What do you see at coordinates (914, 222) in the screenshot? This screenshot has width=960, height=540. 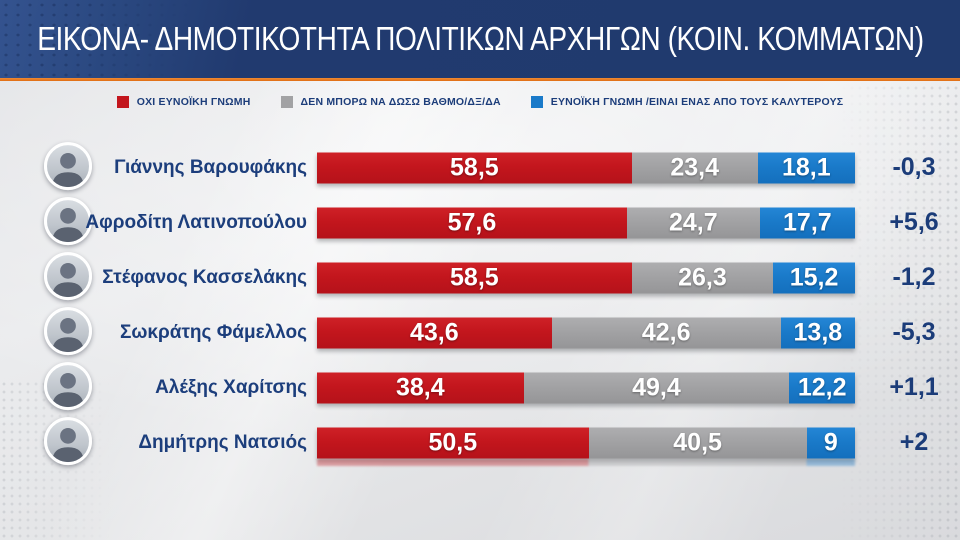 I see `change-value: +5,6` at bounding box center [914, 222].